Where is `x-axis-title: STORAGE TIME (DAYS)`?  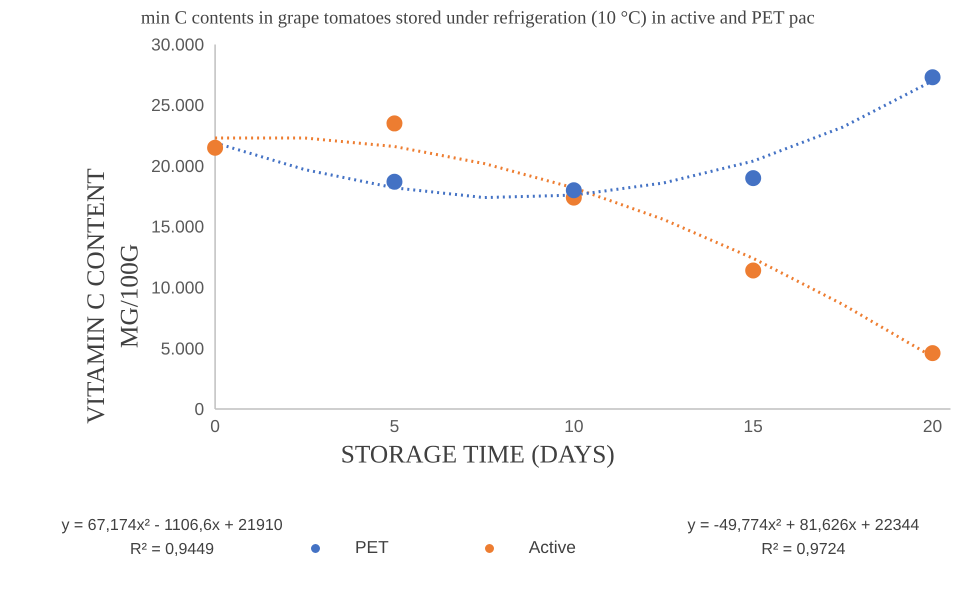 x-axis-title: STORAGE TIME (DAYS) is located at coordinates (477, 454).